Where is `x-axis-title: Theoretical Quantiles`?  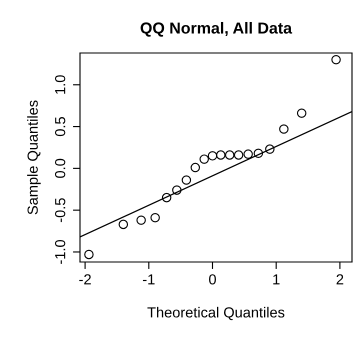
x-axis-title: Theoretical Quantiles is located at coordinates (215, 313).